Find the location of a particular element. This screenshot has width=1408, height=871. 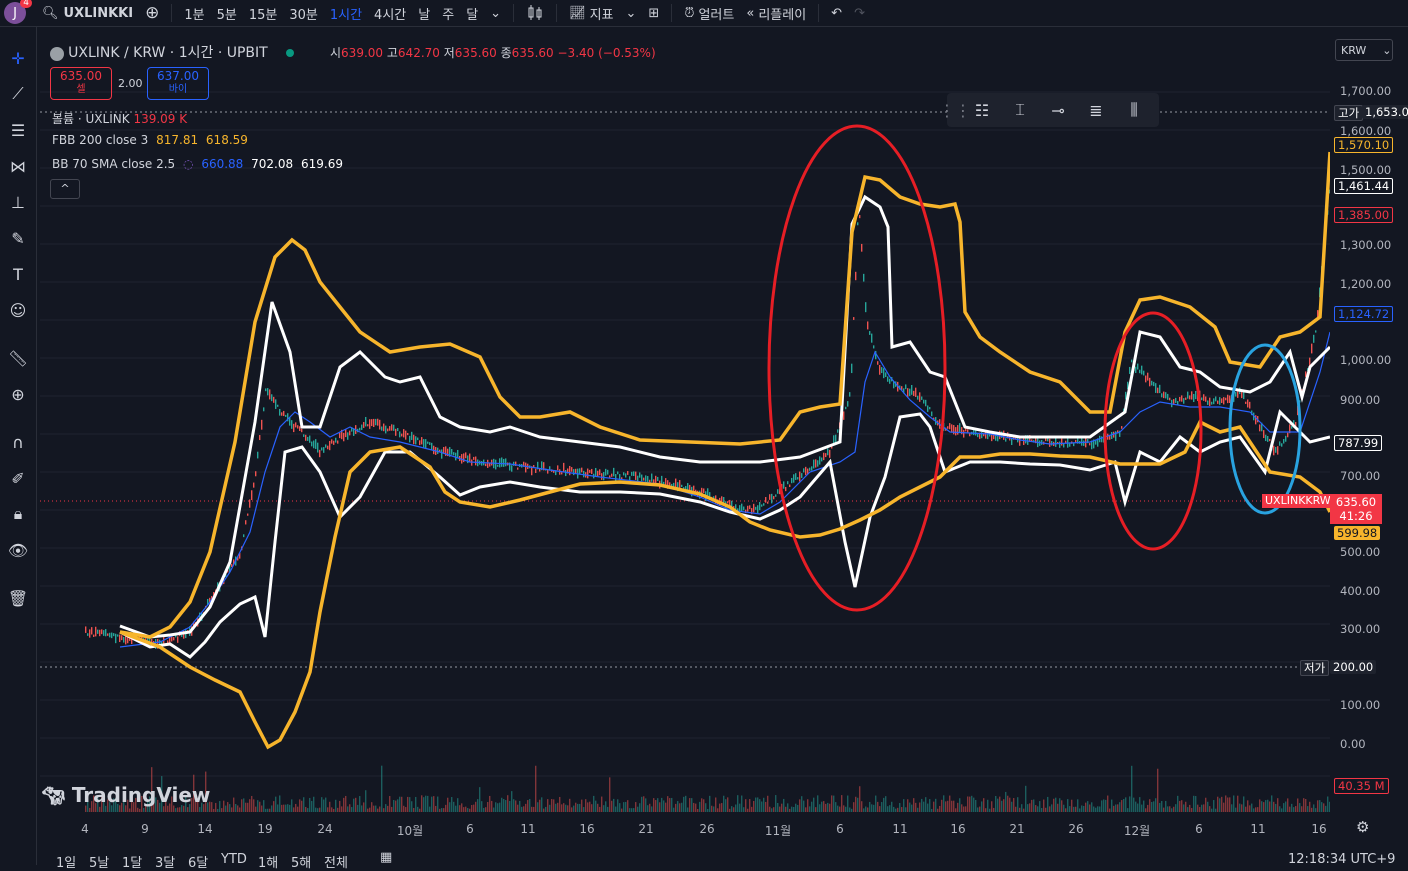

timeframe-month: 달 is located at coordinates (472, 15).